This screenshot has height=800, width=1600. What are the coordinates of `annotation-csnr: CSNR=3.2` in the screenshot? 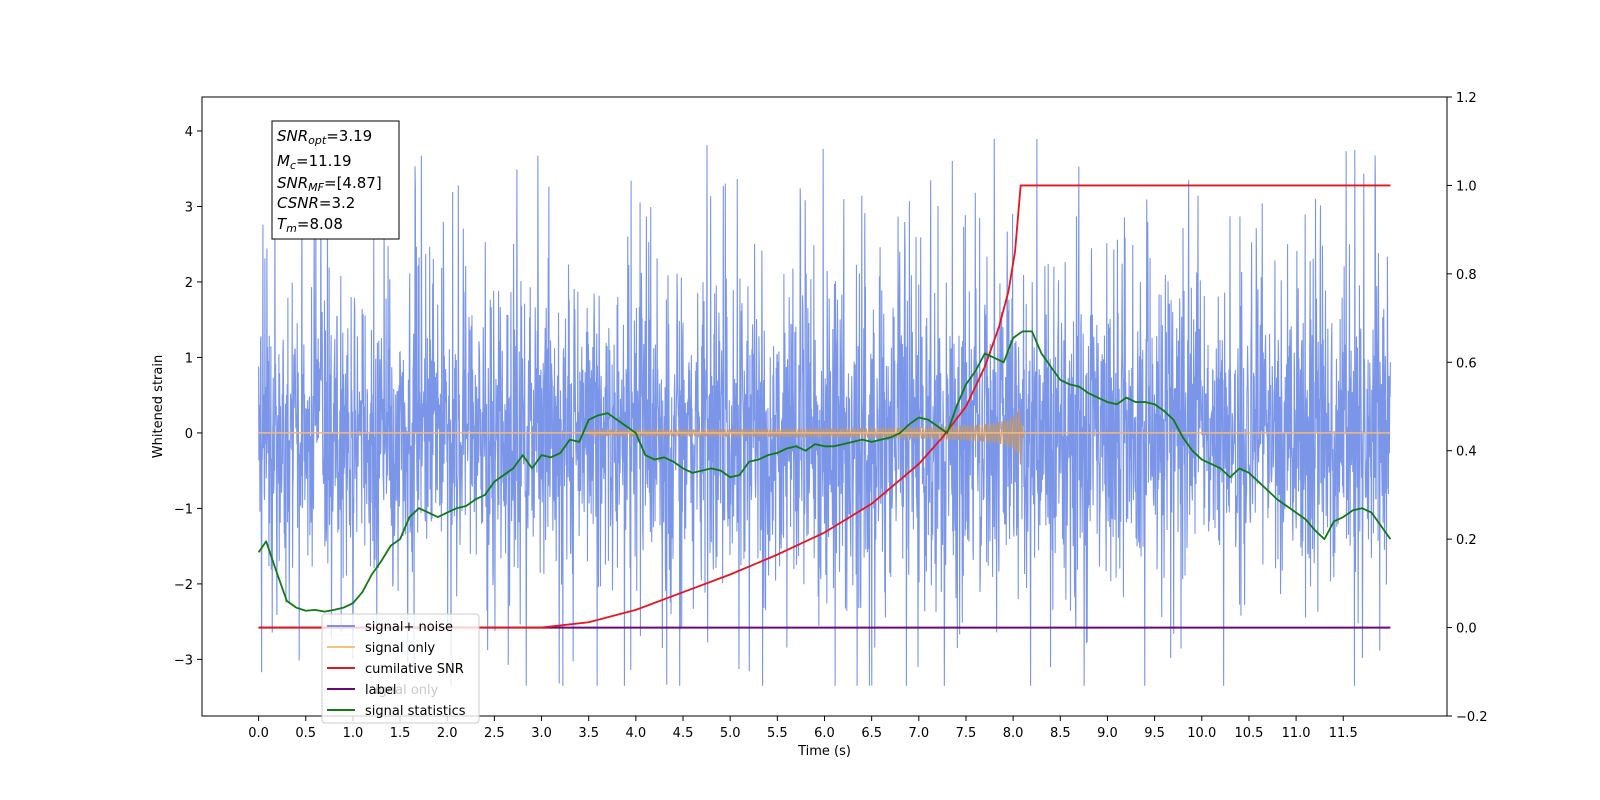 It's located at (316, 203).